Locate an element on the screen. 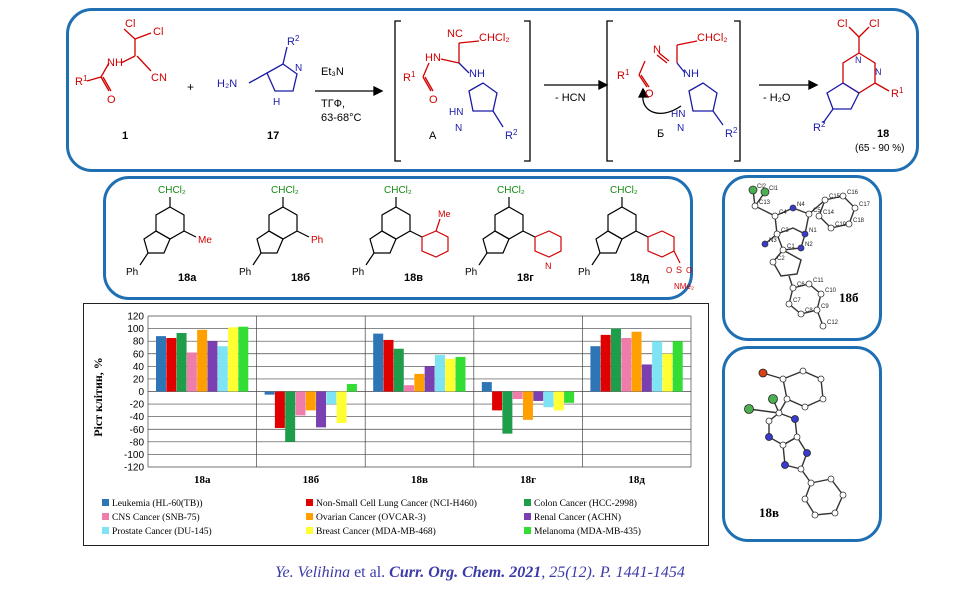 Image resolution: width=960 pixels, height=600 pixels. r1-cl-b: Cl is located at coordinates (158, 32).